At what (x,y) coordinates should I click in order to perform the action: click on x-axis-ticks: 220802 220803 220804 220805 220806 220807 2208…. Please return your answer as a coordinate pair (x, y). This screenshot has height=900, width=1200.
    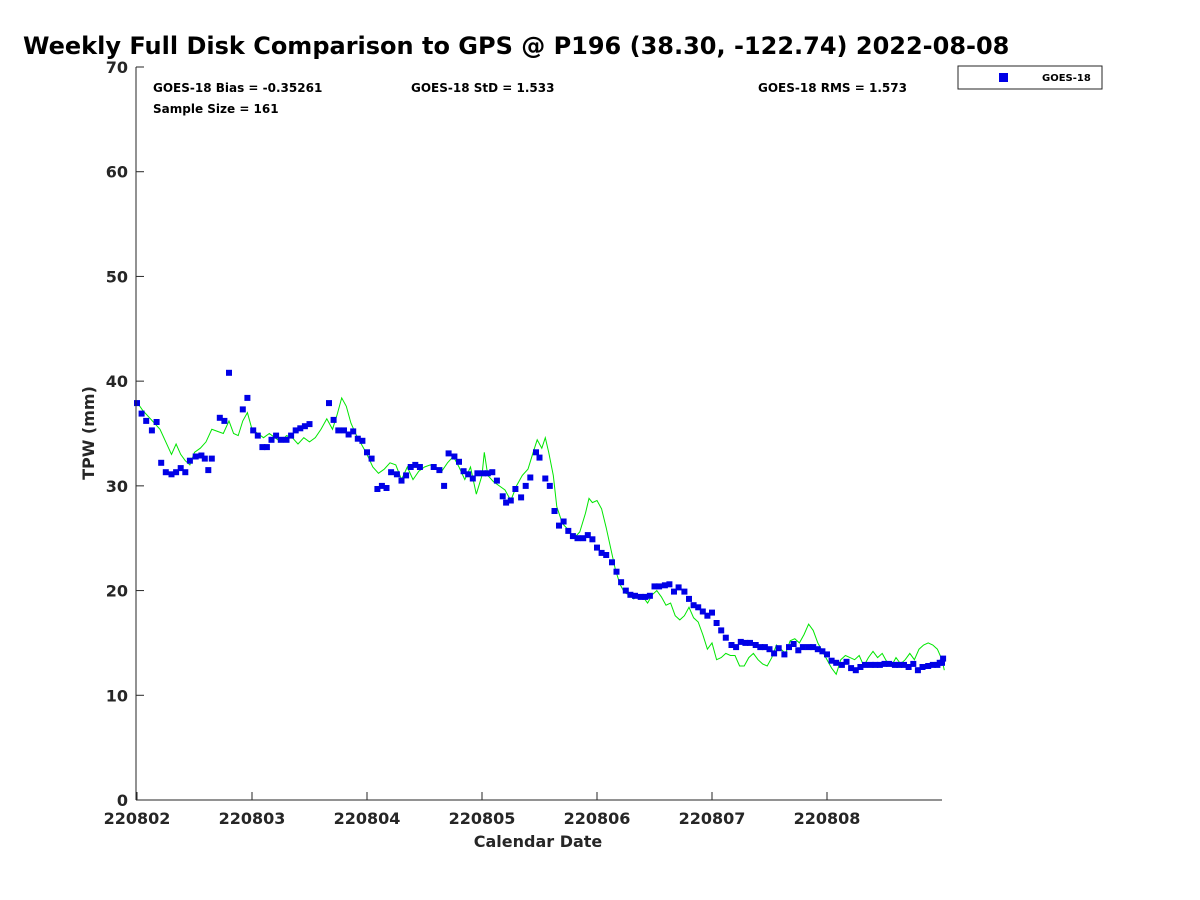
    Looking at the image, I should click on (482, 810).